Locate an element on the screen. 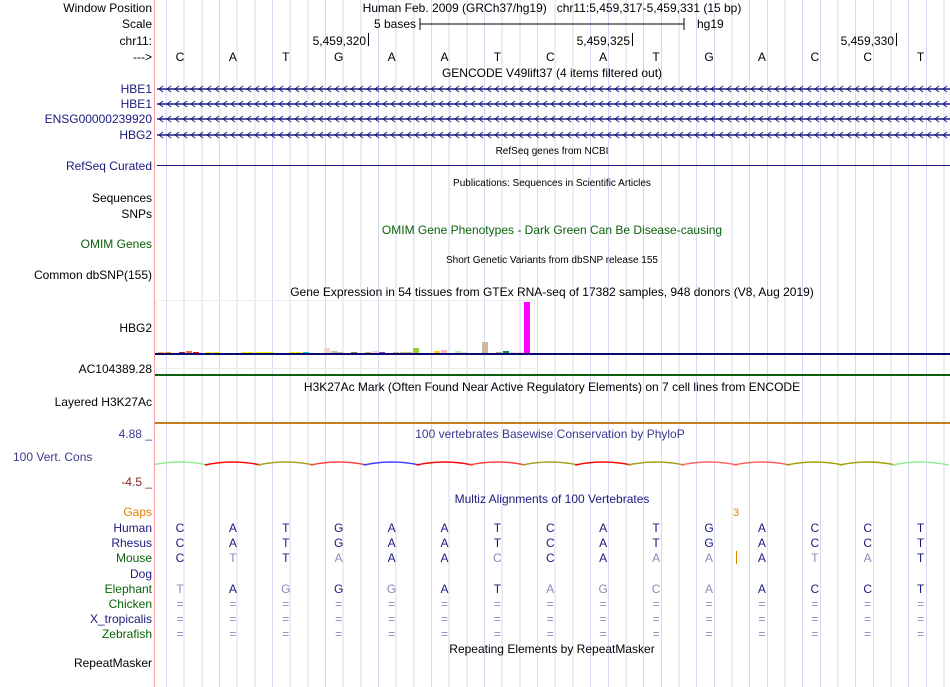  snps-label: SNPs is located at coordinates (136, 214).